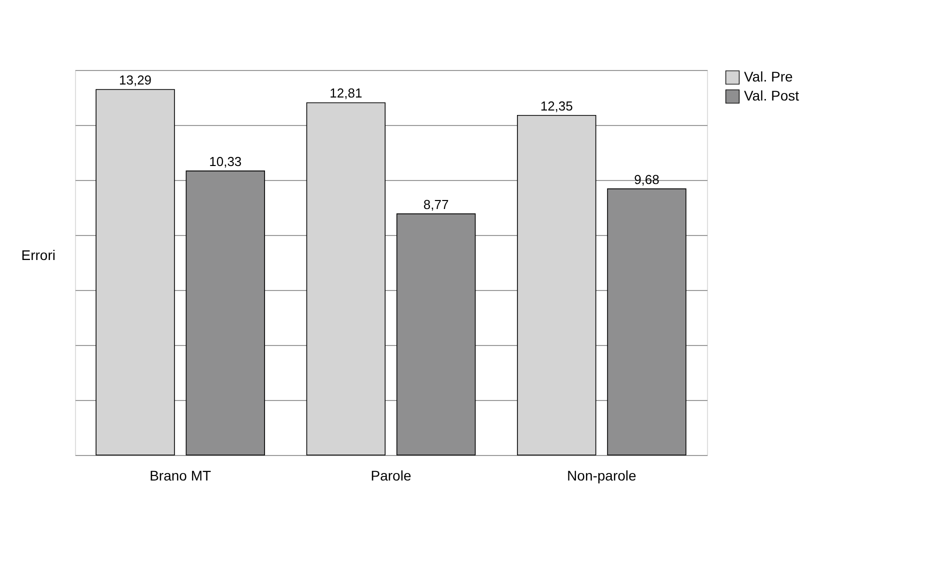  I want to click on data-label: 10,33, so click(225, 161).